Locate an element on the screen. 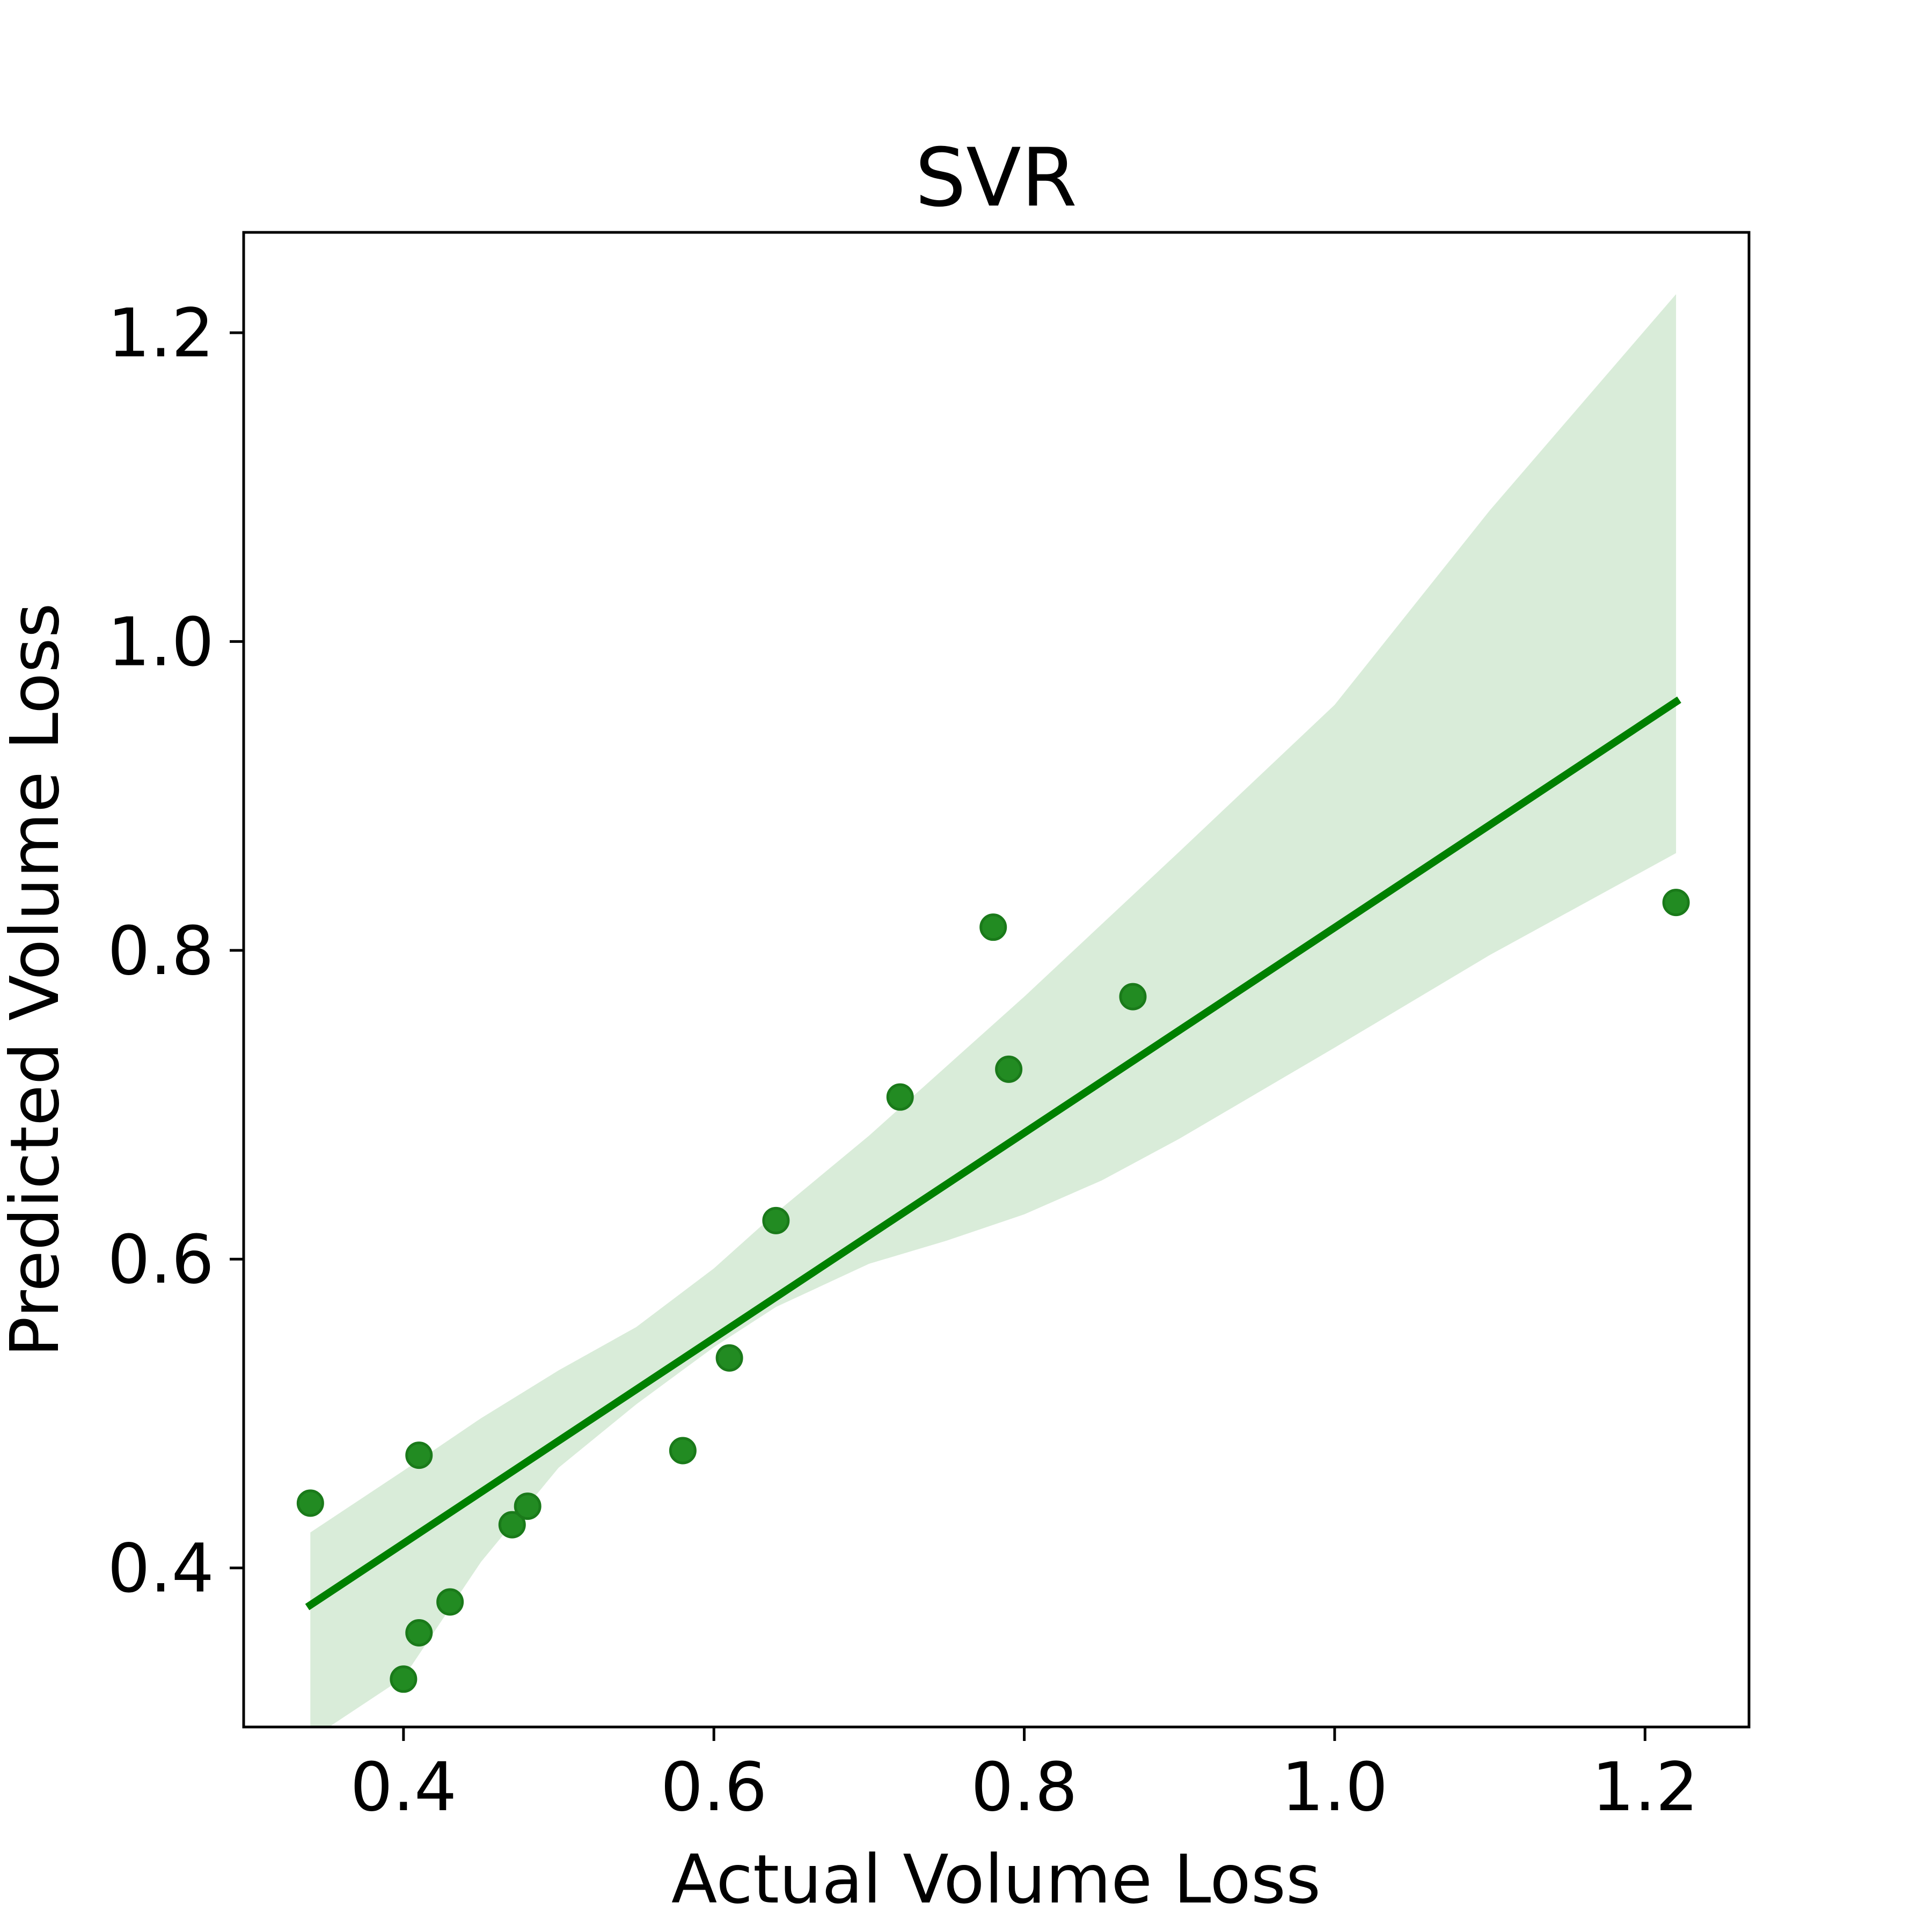 This screenshot has height=1932, width=1932. chart-title: SVR is located at coordinates (996, 178).